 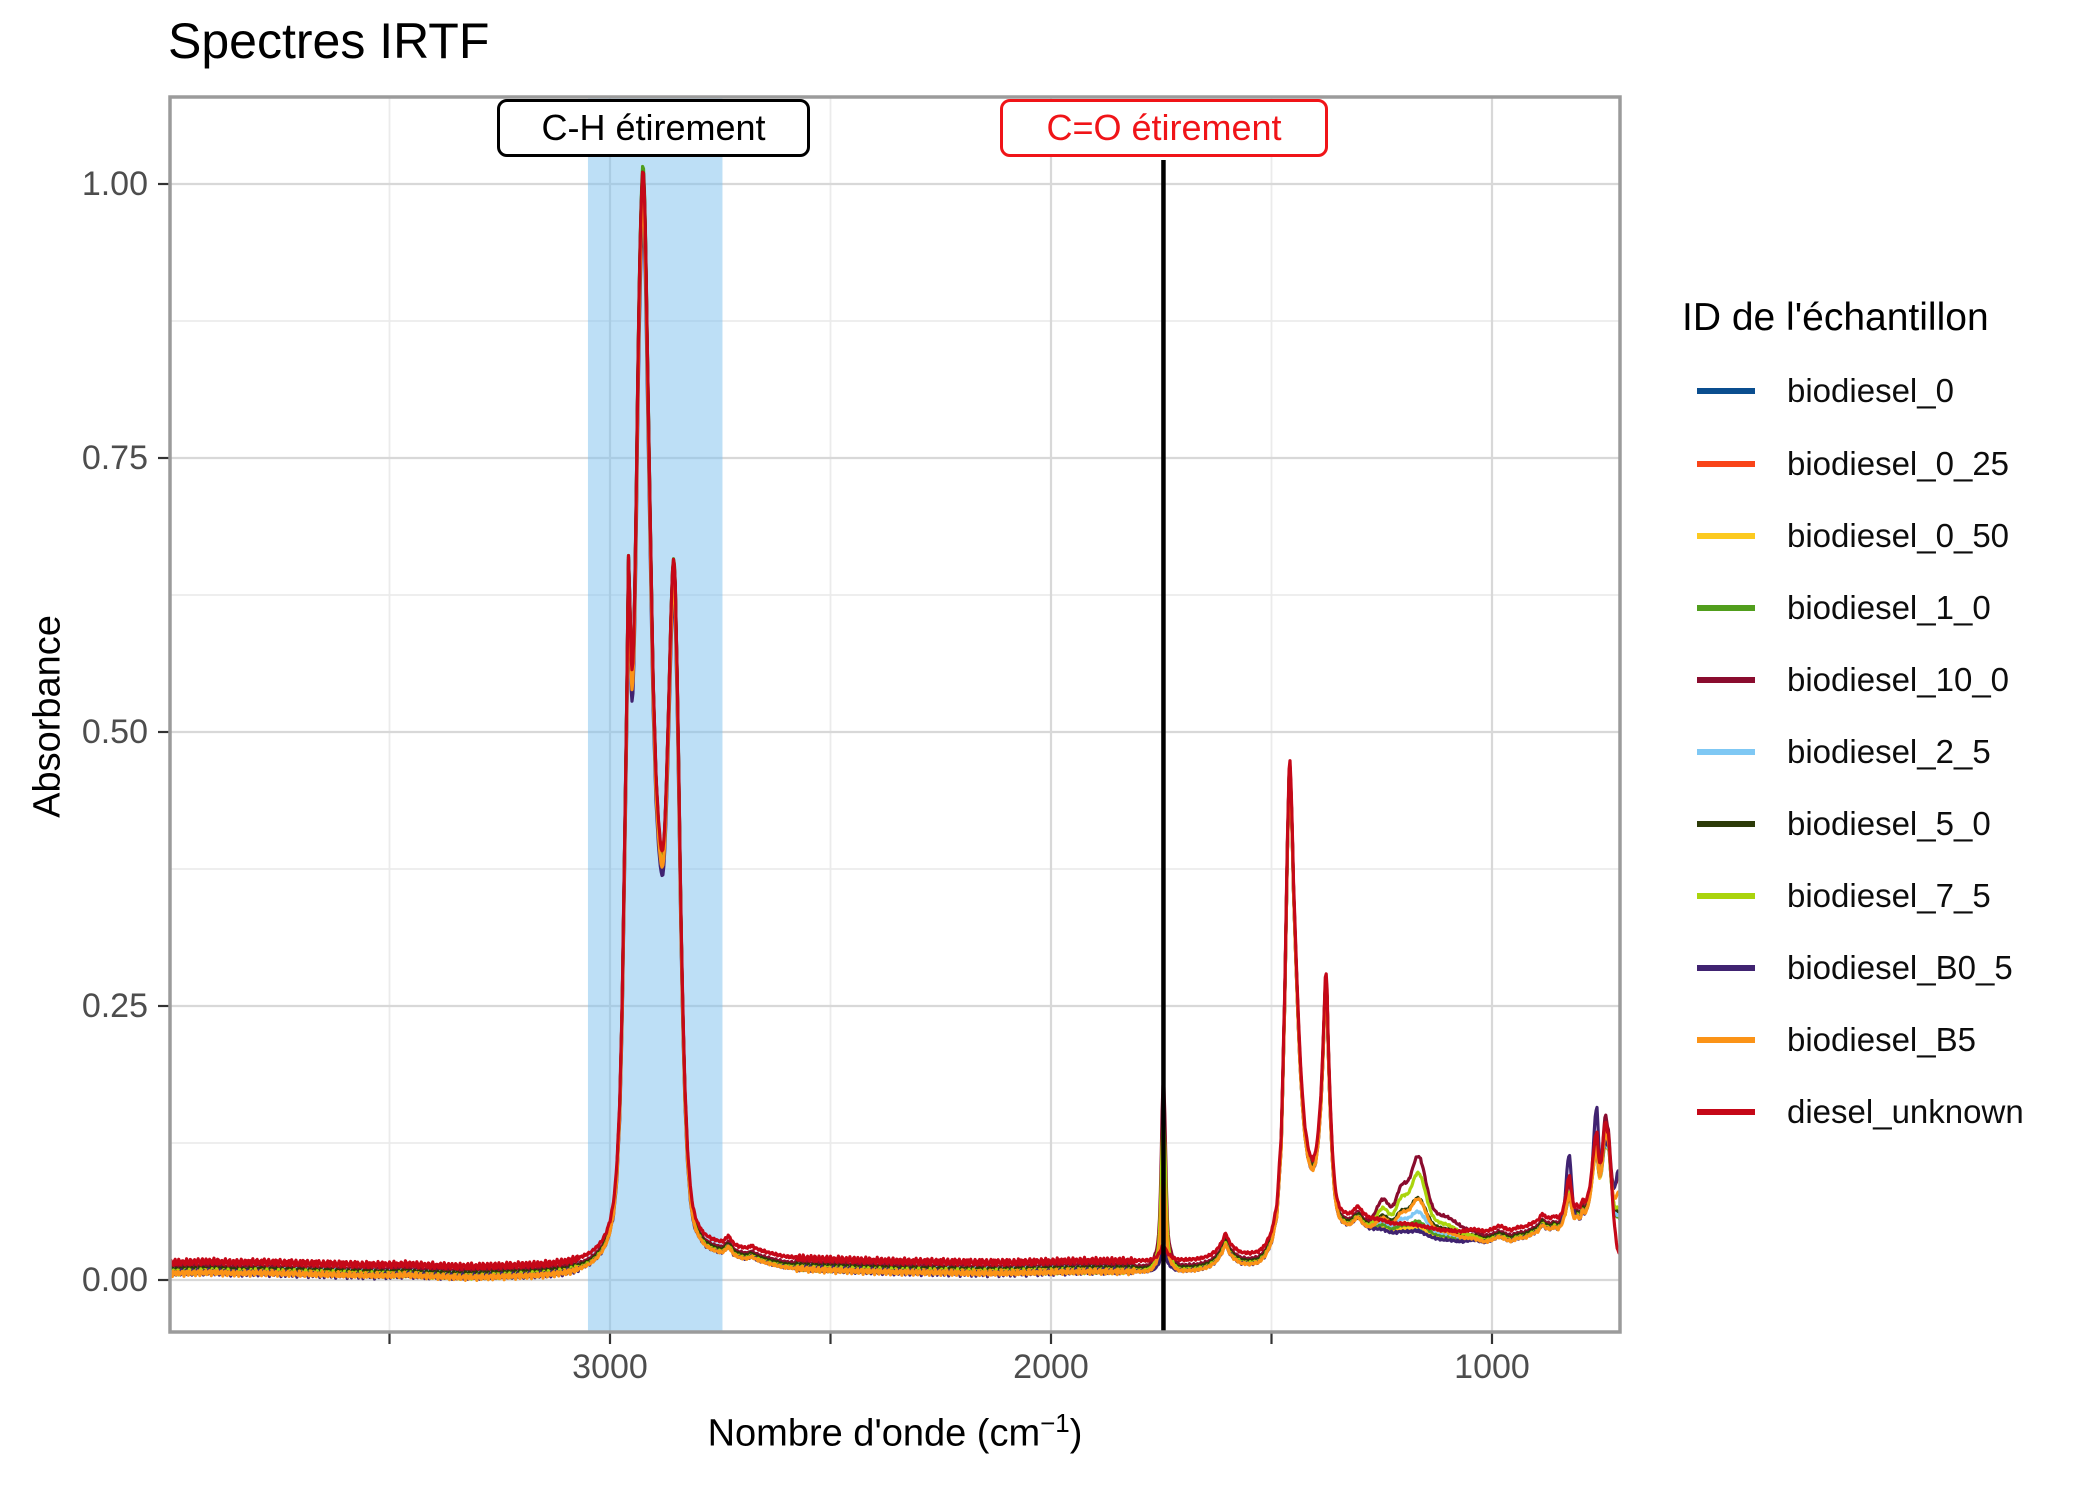 What do you see at coordinates (1076, 1433) in the screenshot?
I see `x-axis-title-suffix: )` at bounding box center [1076, 1433].